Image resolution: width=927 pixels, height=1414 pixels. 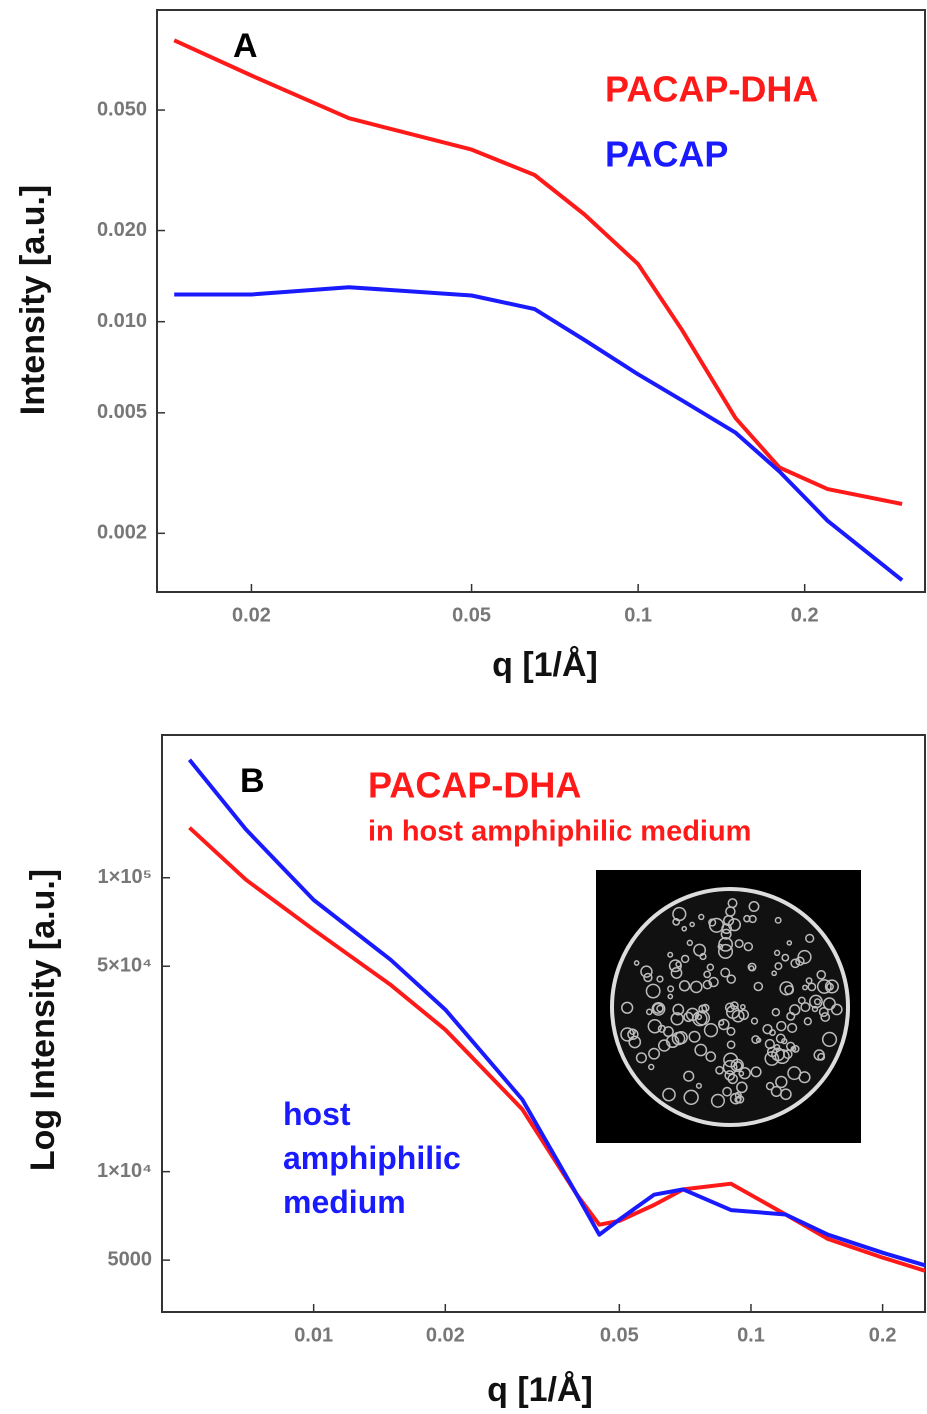 What do you see at coordinates (540, 1390) in the screenshot?
I see `x-axis-label: q [1/Å]` at bounding box center [540, 1390].